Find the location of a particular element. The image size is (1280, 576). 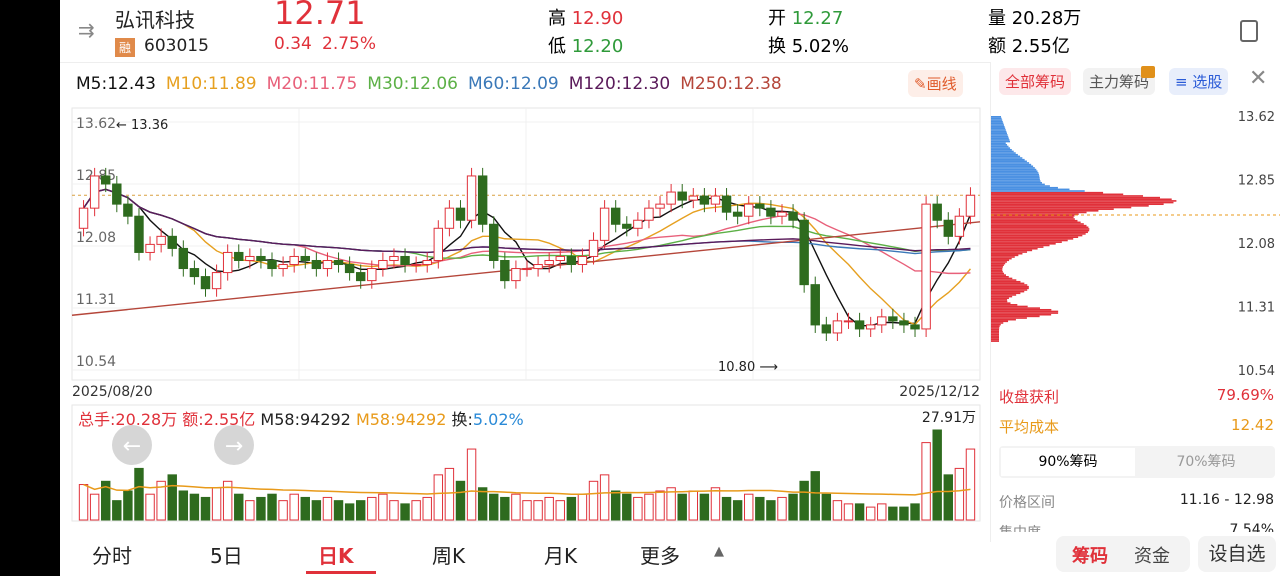

chip-y-tick: 10.54 is located at coordinates (1256, 371).